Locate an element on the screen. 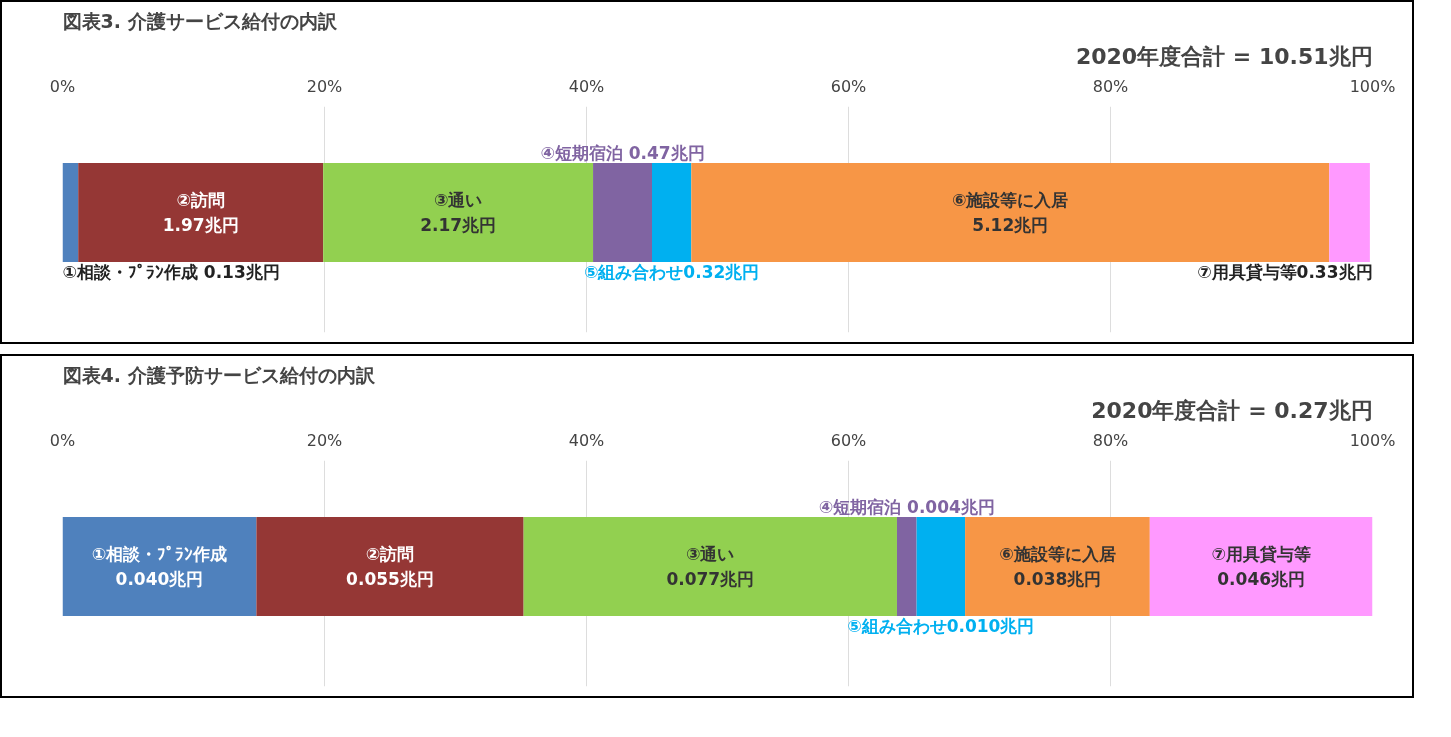 This screenshot has width=1451, height=737. series-label: ⑥施設等に入居 0.038兆円 is located at coordinates (1057, 566).